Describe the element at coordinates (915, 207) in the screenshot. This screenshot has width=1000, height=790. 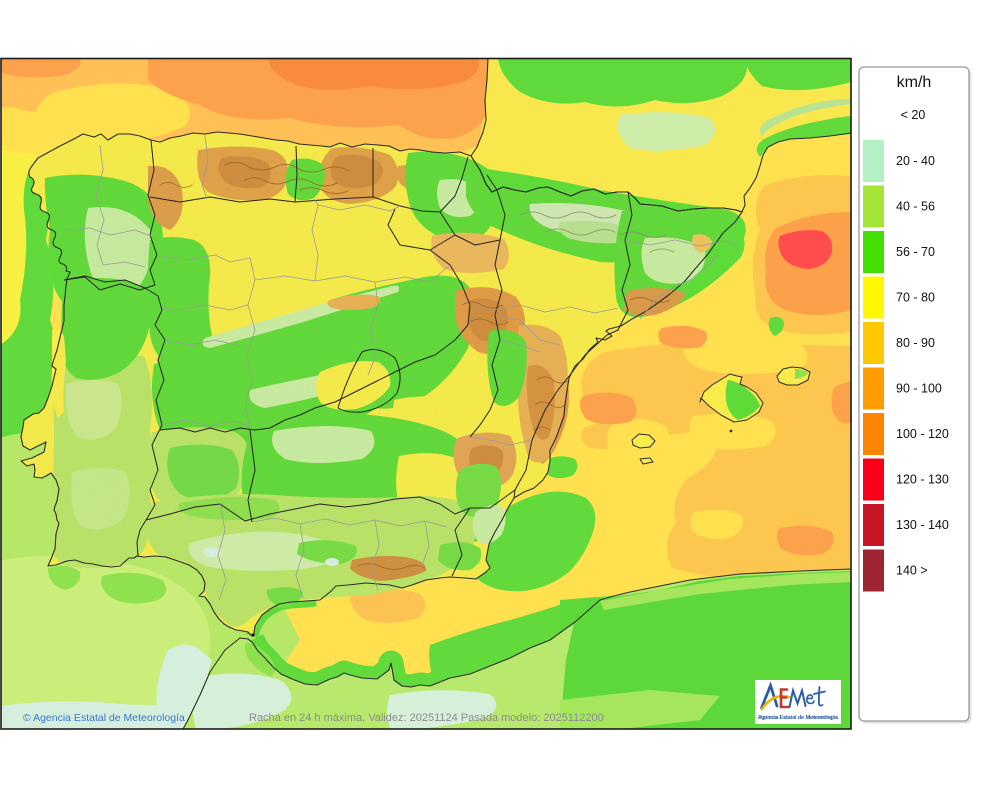
I see `svg-text: 40 - 56` at that location.